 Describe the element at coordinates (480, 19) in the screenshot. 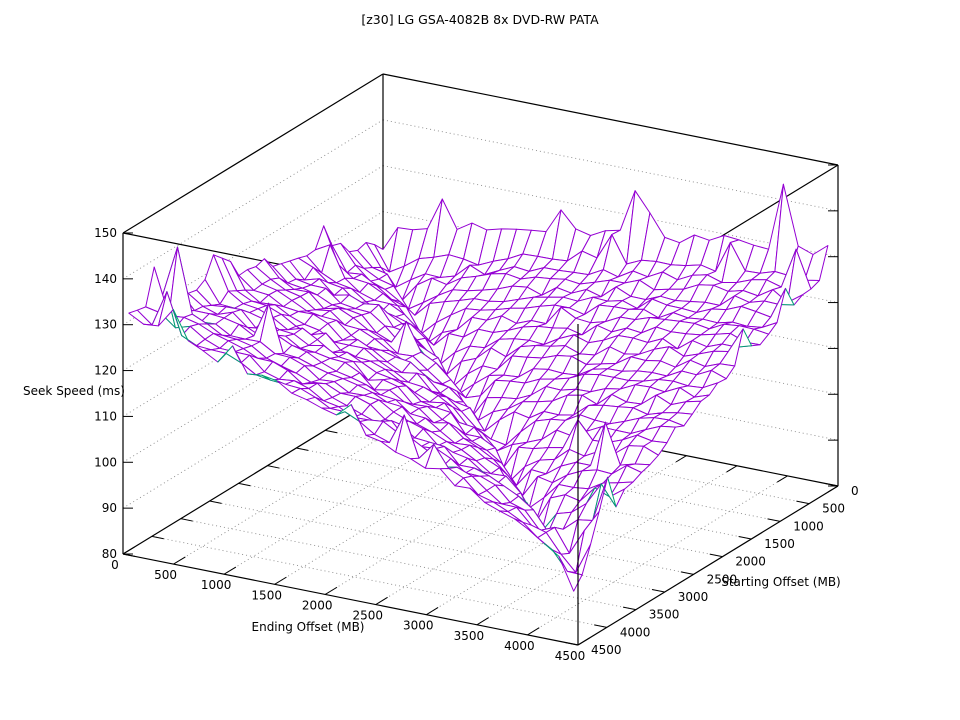

I see `chart-title: [z30] LG GSA-4082B 8x DVD-RW PATA` at that location.